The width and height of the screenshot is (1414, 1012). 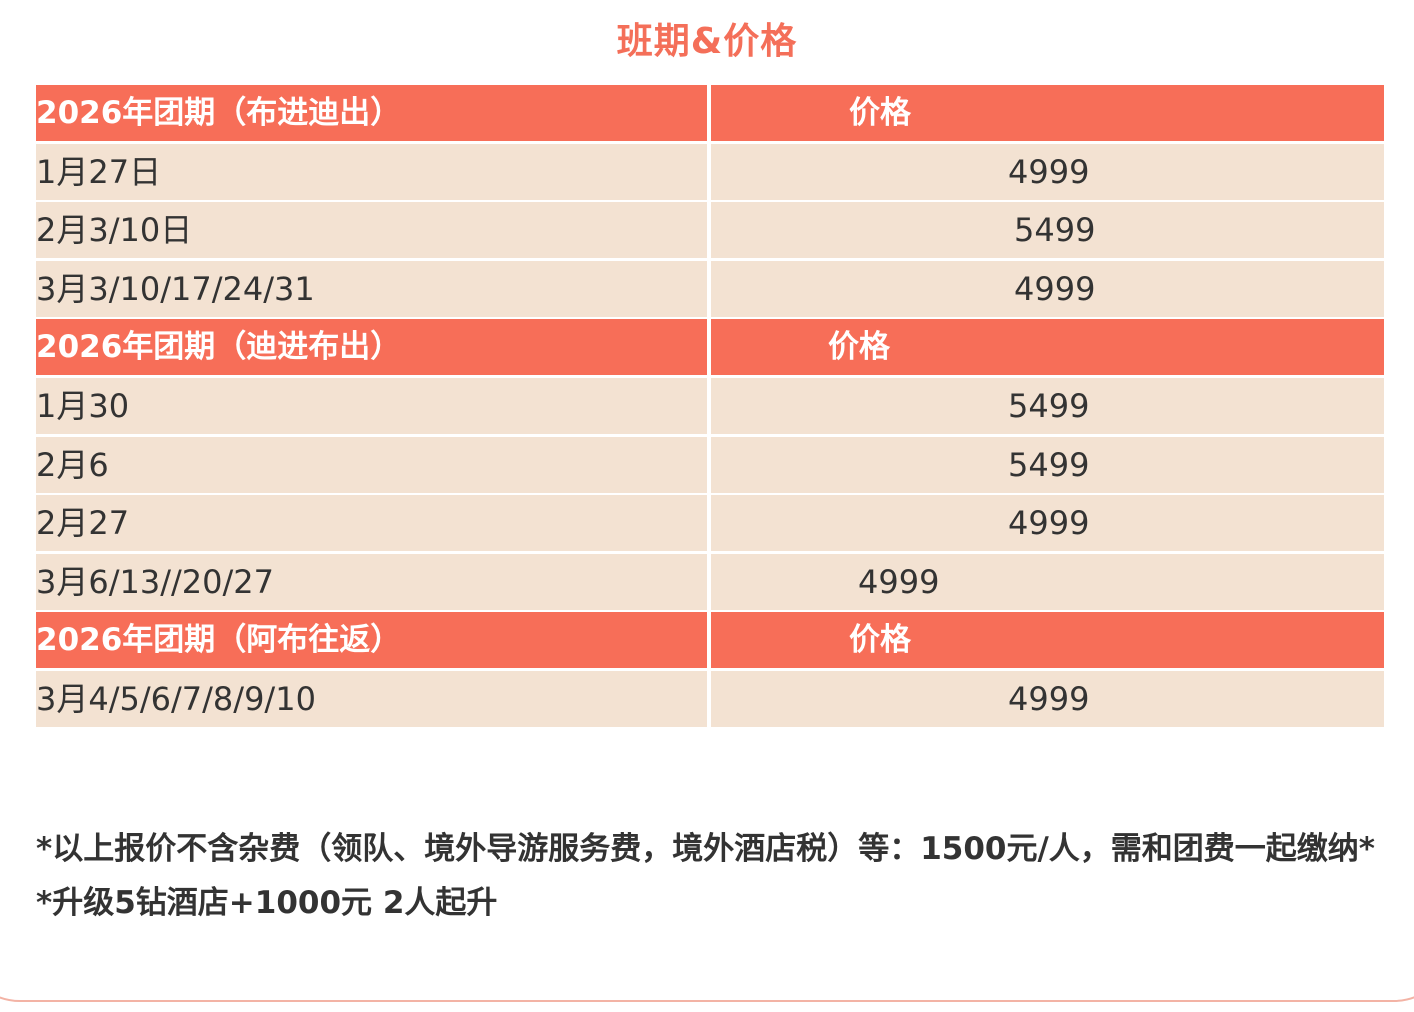 I want to click on table-row: 3月4/5/6/7/8/9/10 4999, so click(x=710, y=698).